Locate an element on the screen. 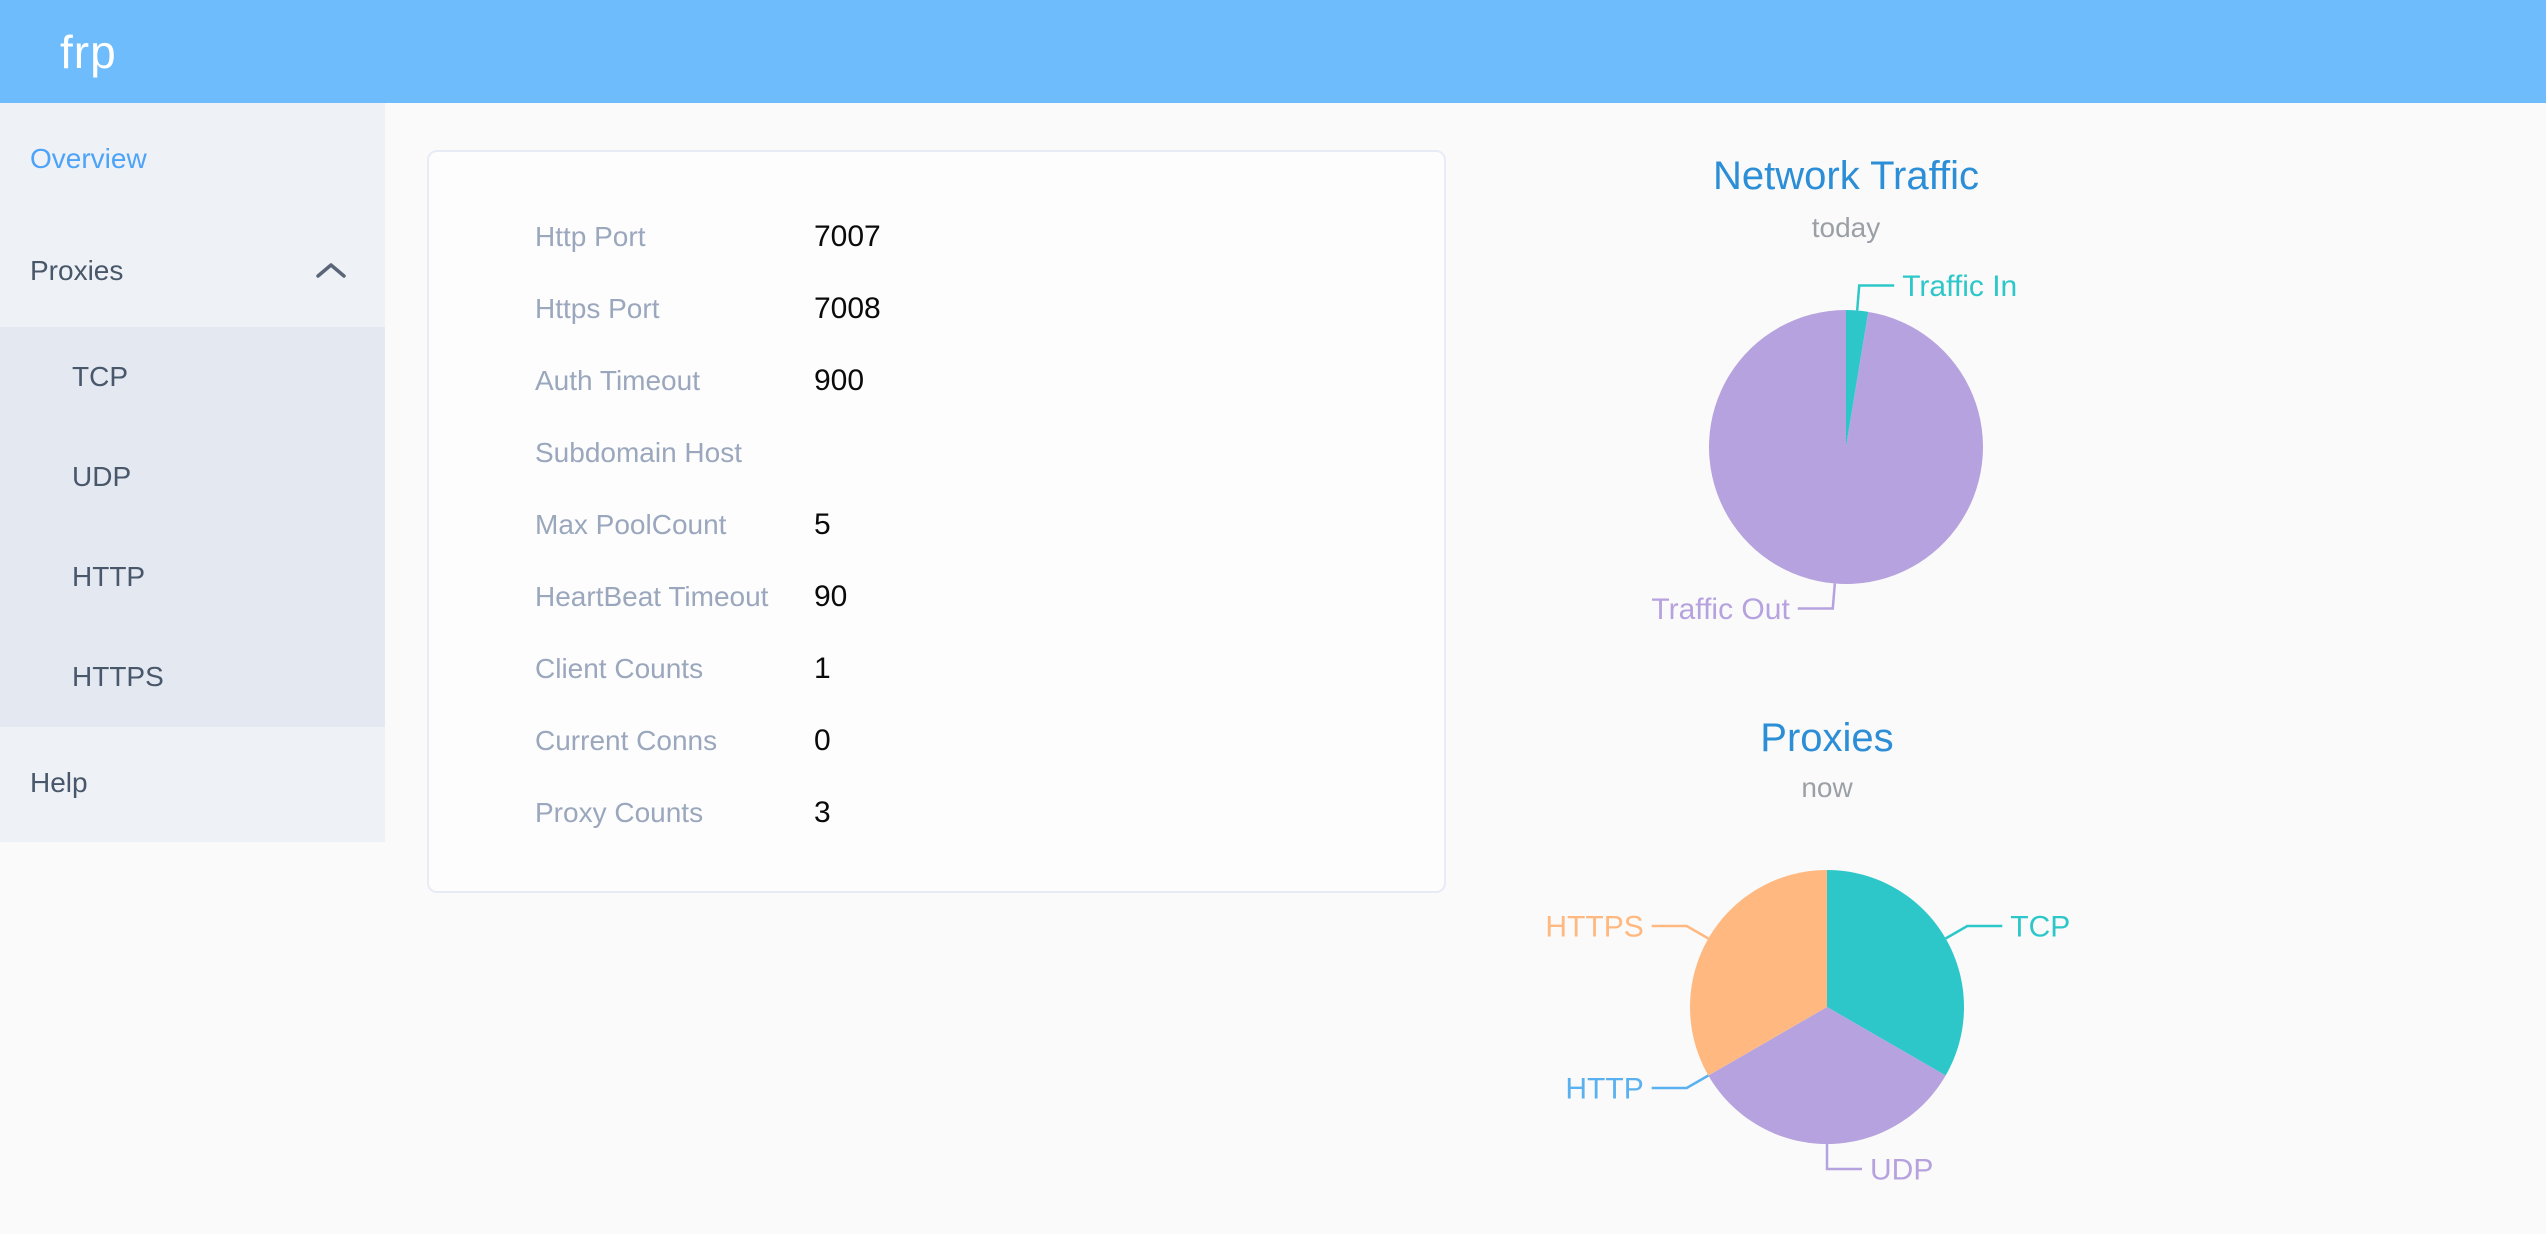 The image size is (2546, 1234). pie-leader-traffic-in is located at coordinates (1875, 297).